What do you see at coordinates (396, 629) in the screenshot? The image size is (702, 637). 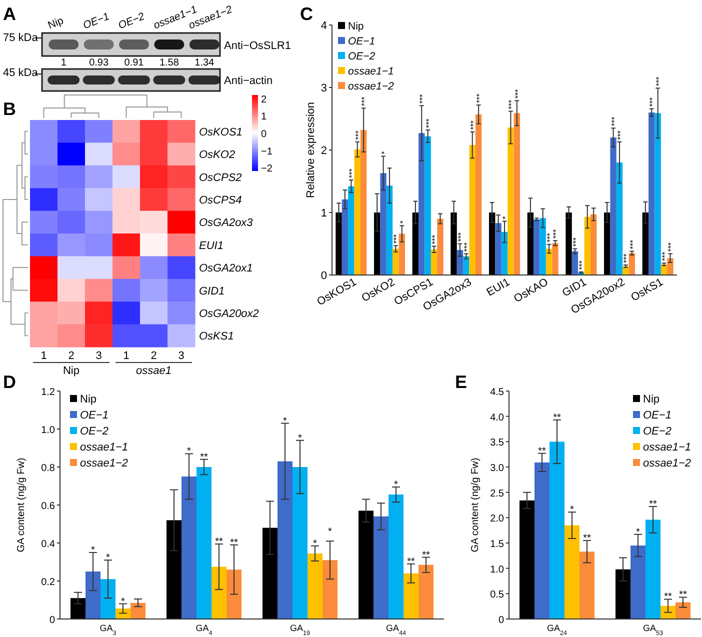 I see `x-tick-label: GA$_{44}$` at bounding box center [396, 629].